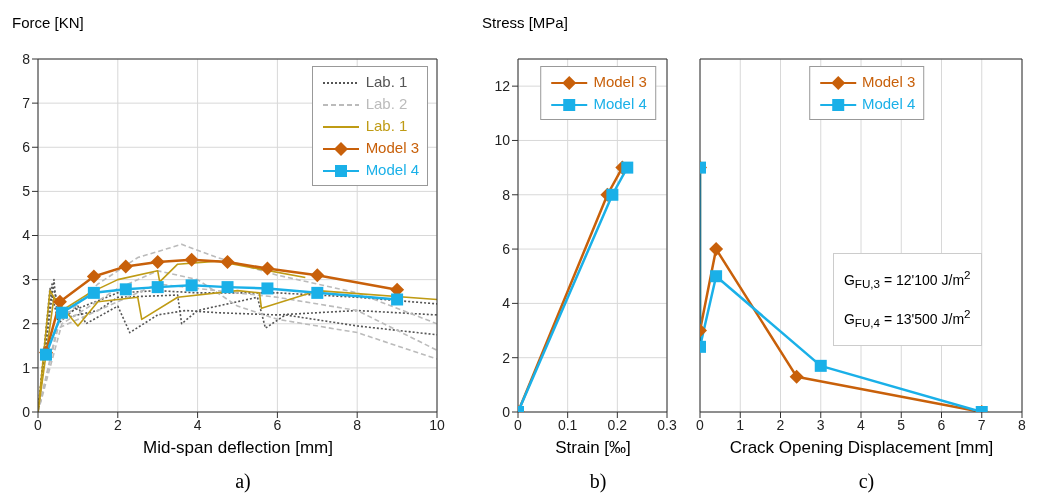  I want to click on x-axis-title: Mid-span deflection [mm], so click(238, 448).